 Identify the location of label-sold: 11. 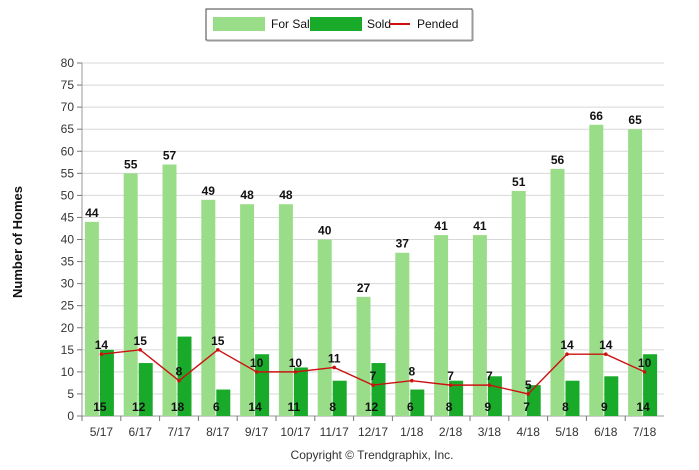
(294, 407).